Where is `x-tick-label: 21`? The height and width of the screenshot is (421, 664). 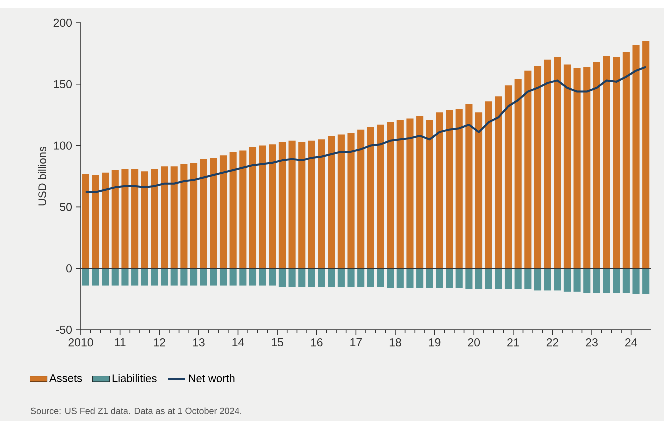
x-tick-label: 21 is located at coordinates (514, 342).